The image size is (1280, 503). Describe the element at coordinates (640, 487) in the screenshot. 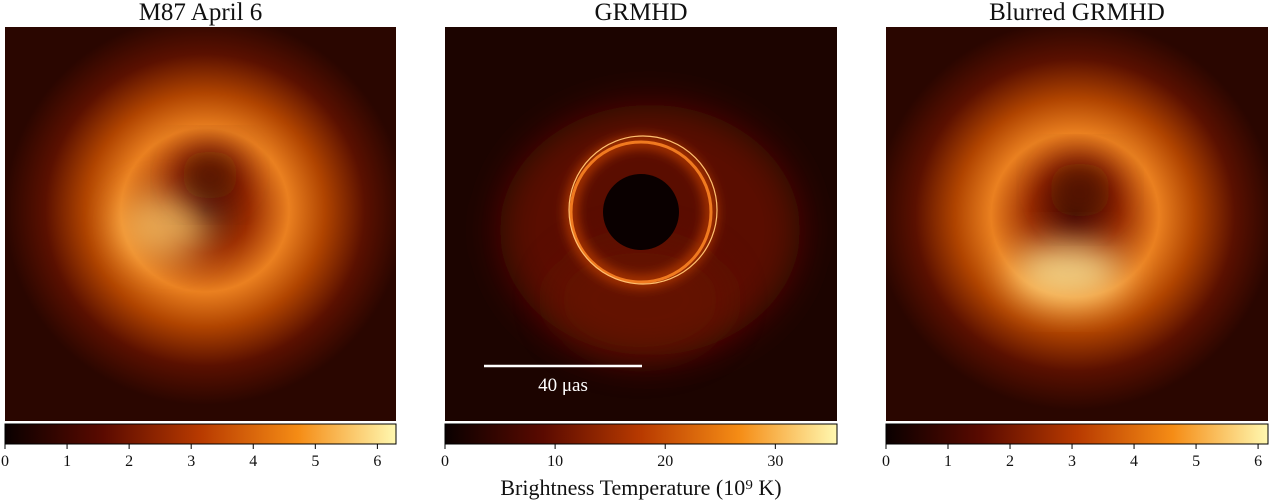

I see `colorbar-label: Brightness Temperature (10⁹ K)` at that location.